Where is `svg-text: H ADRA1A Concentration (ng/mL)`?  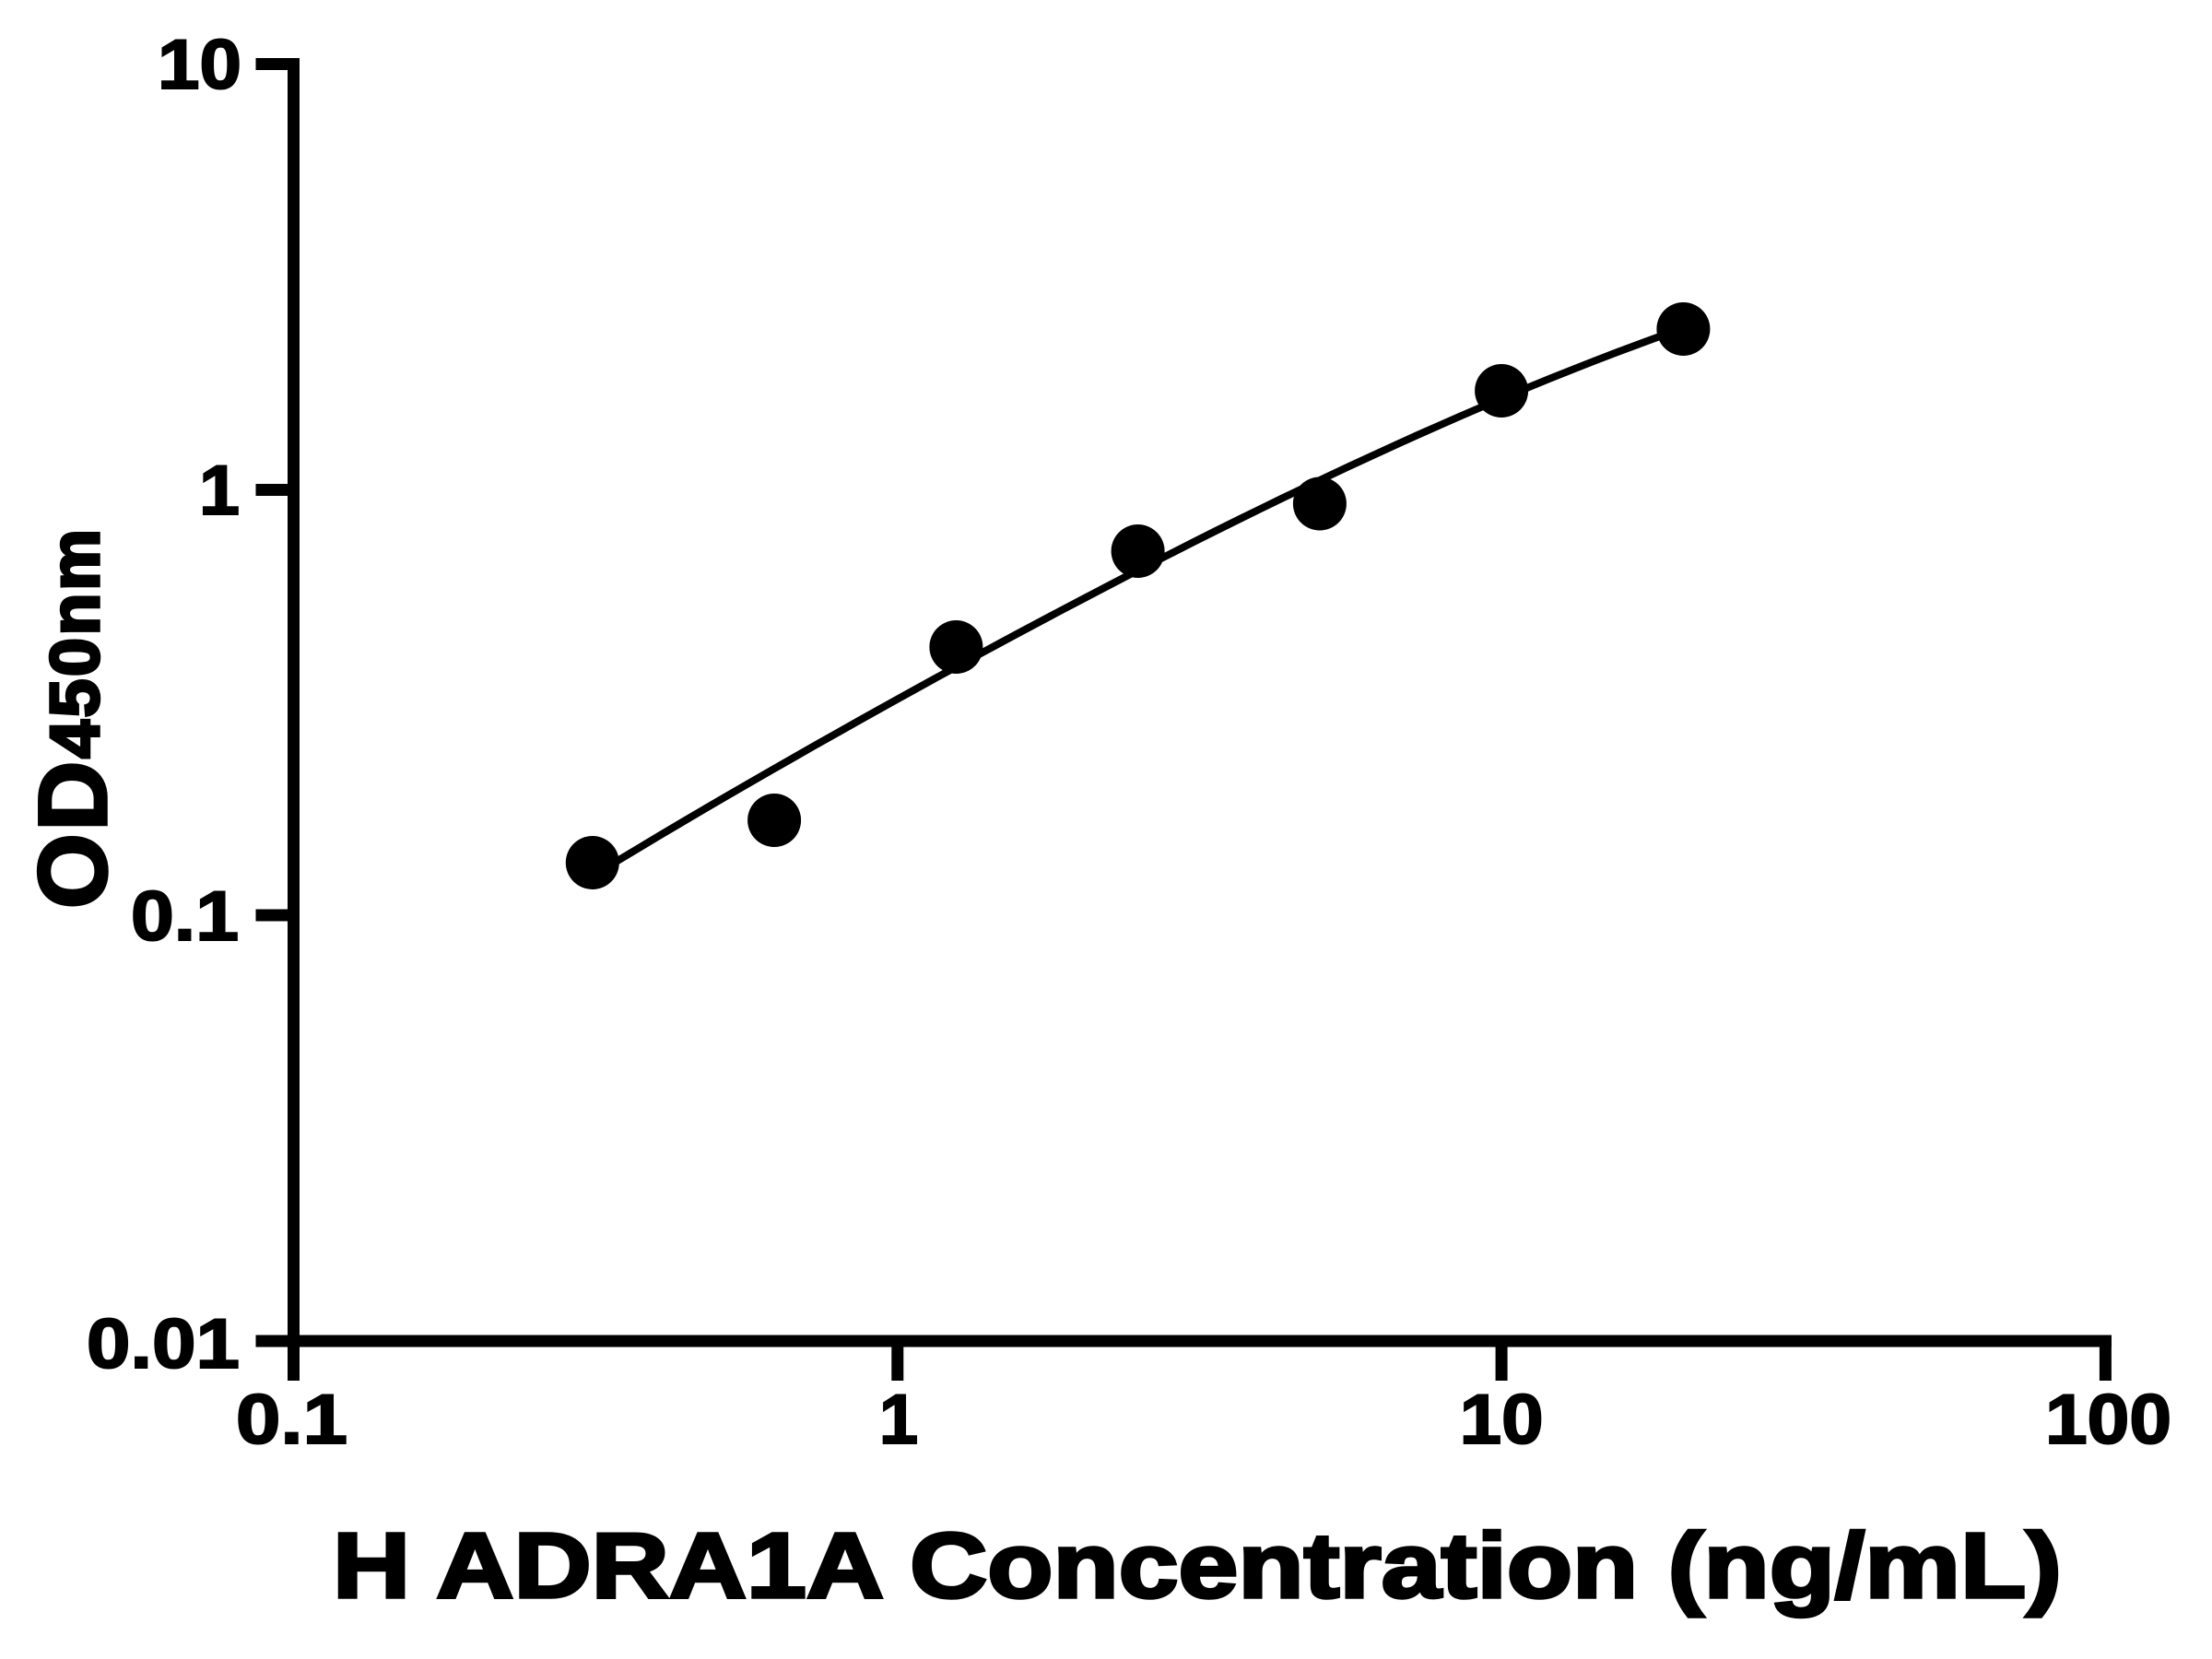 svg-text: H ADRA1A Concentration (ng/mL) is located at coordinates (1197, 1566).